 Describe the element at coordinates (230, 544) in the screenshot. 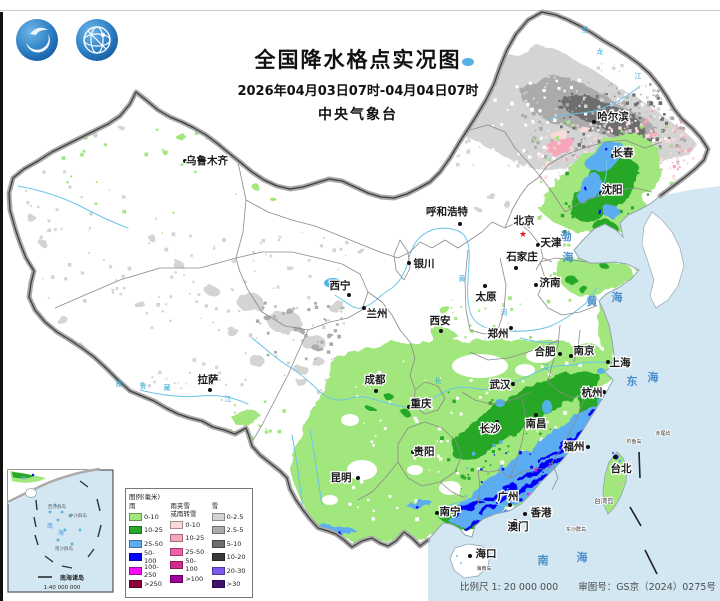

I see `legend-item: 5-10` at that location.